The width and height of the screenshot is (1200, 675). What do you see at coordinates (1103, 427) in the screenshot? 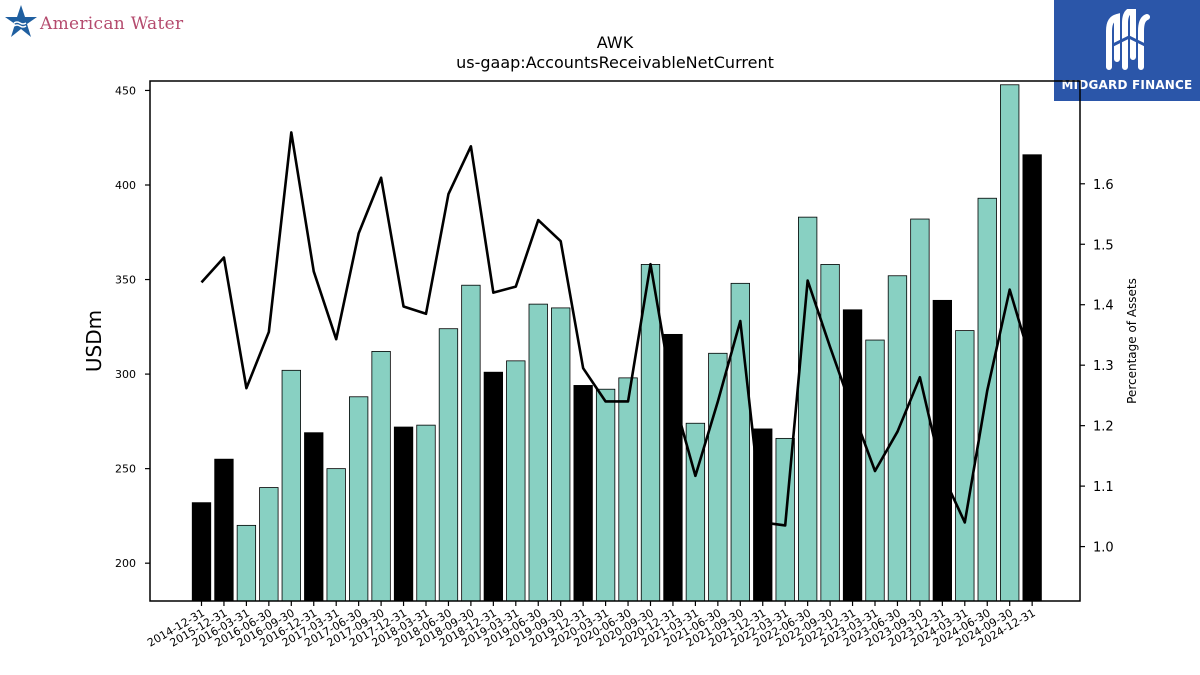
I see `y2-tick-label-1.2: 1.2` at bounding box center [1103, 427].